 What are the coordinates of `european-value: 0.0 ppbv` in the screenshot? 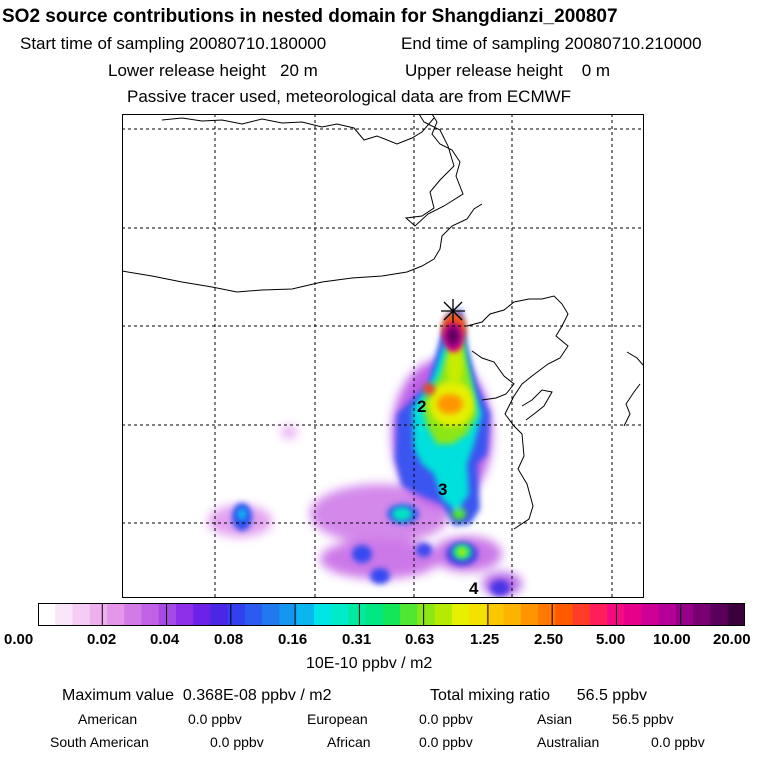 It's located at (446, 719).